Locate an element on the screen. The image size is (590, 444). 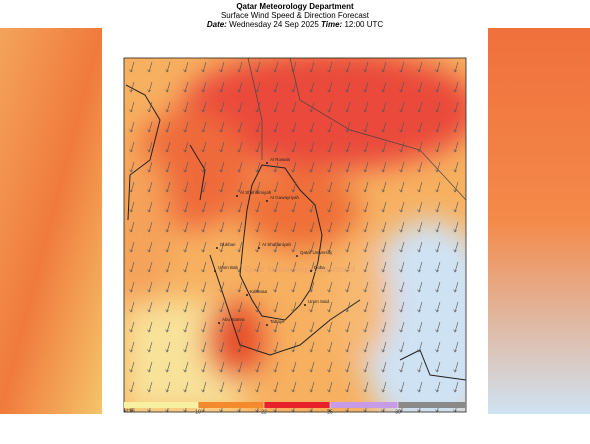
date: Wednesday 24 Sep 2025 is located at coordinates (274, 24).